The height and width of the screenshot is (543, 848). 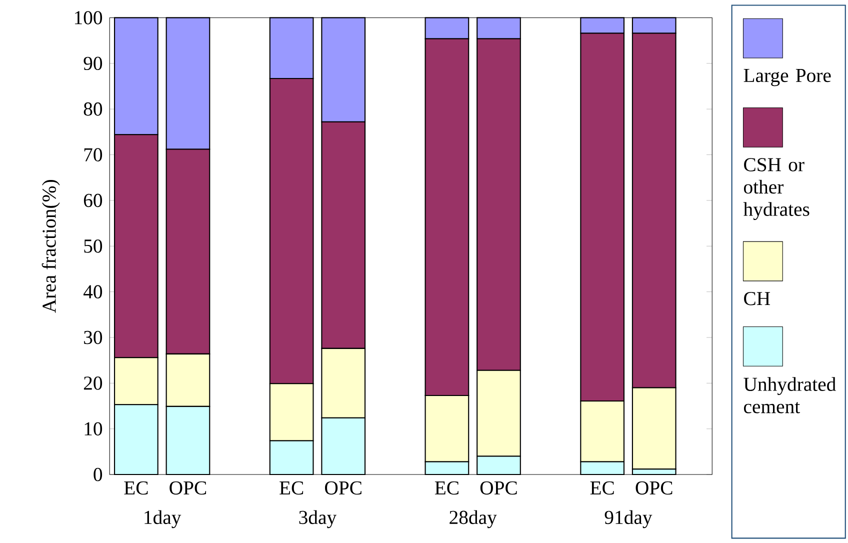 What do you see at coordinates (93, 337) in the screenshot?
I see `y-tick-label: 30` at bounding box center [93, 337].